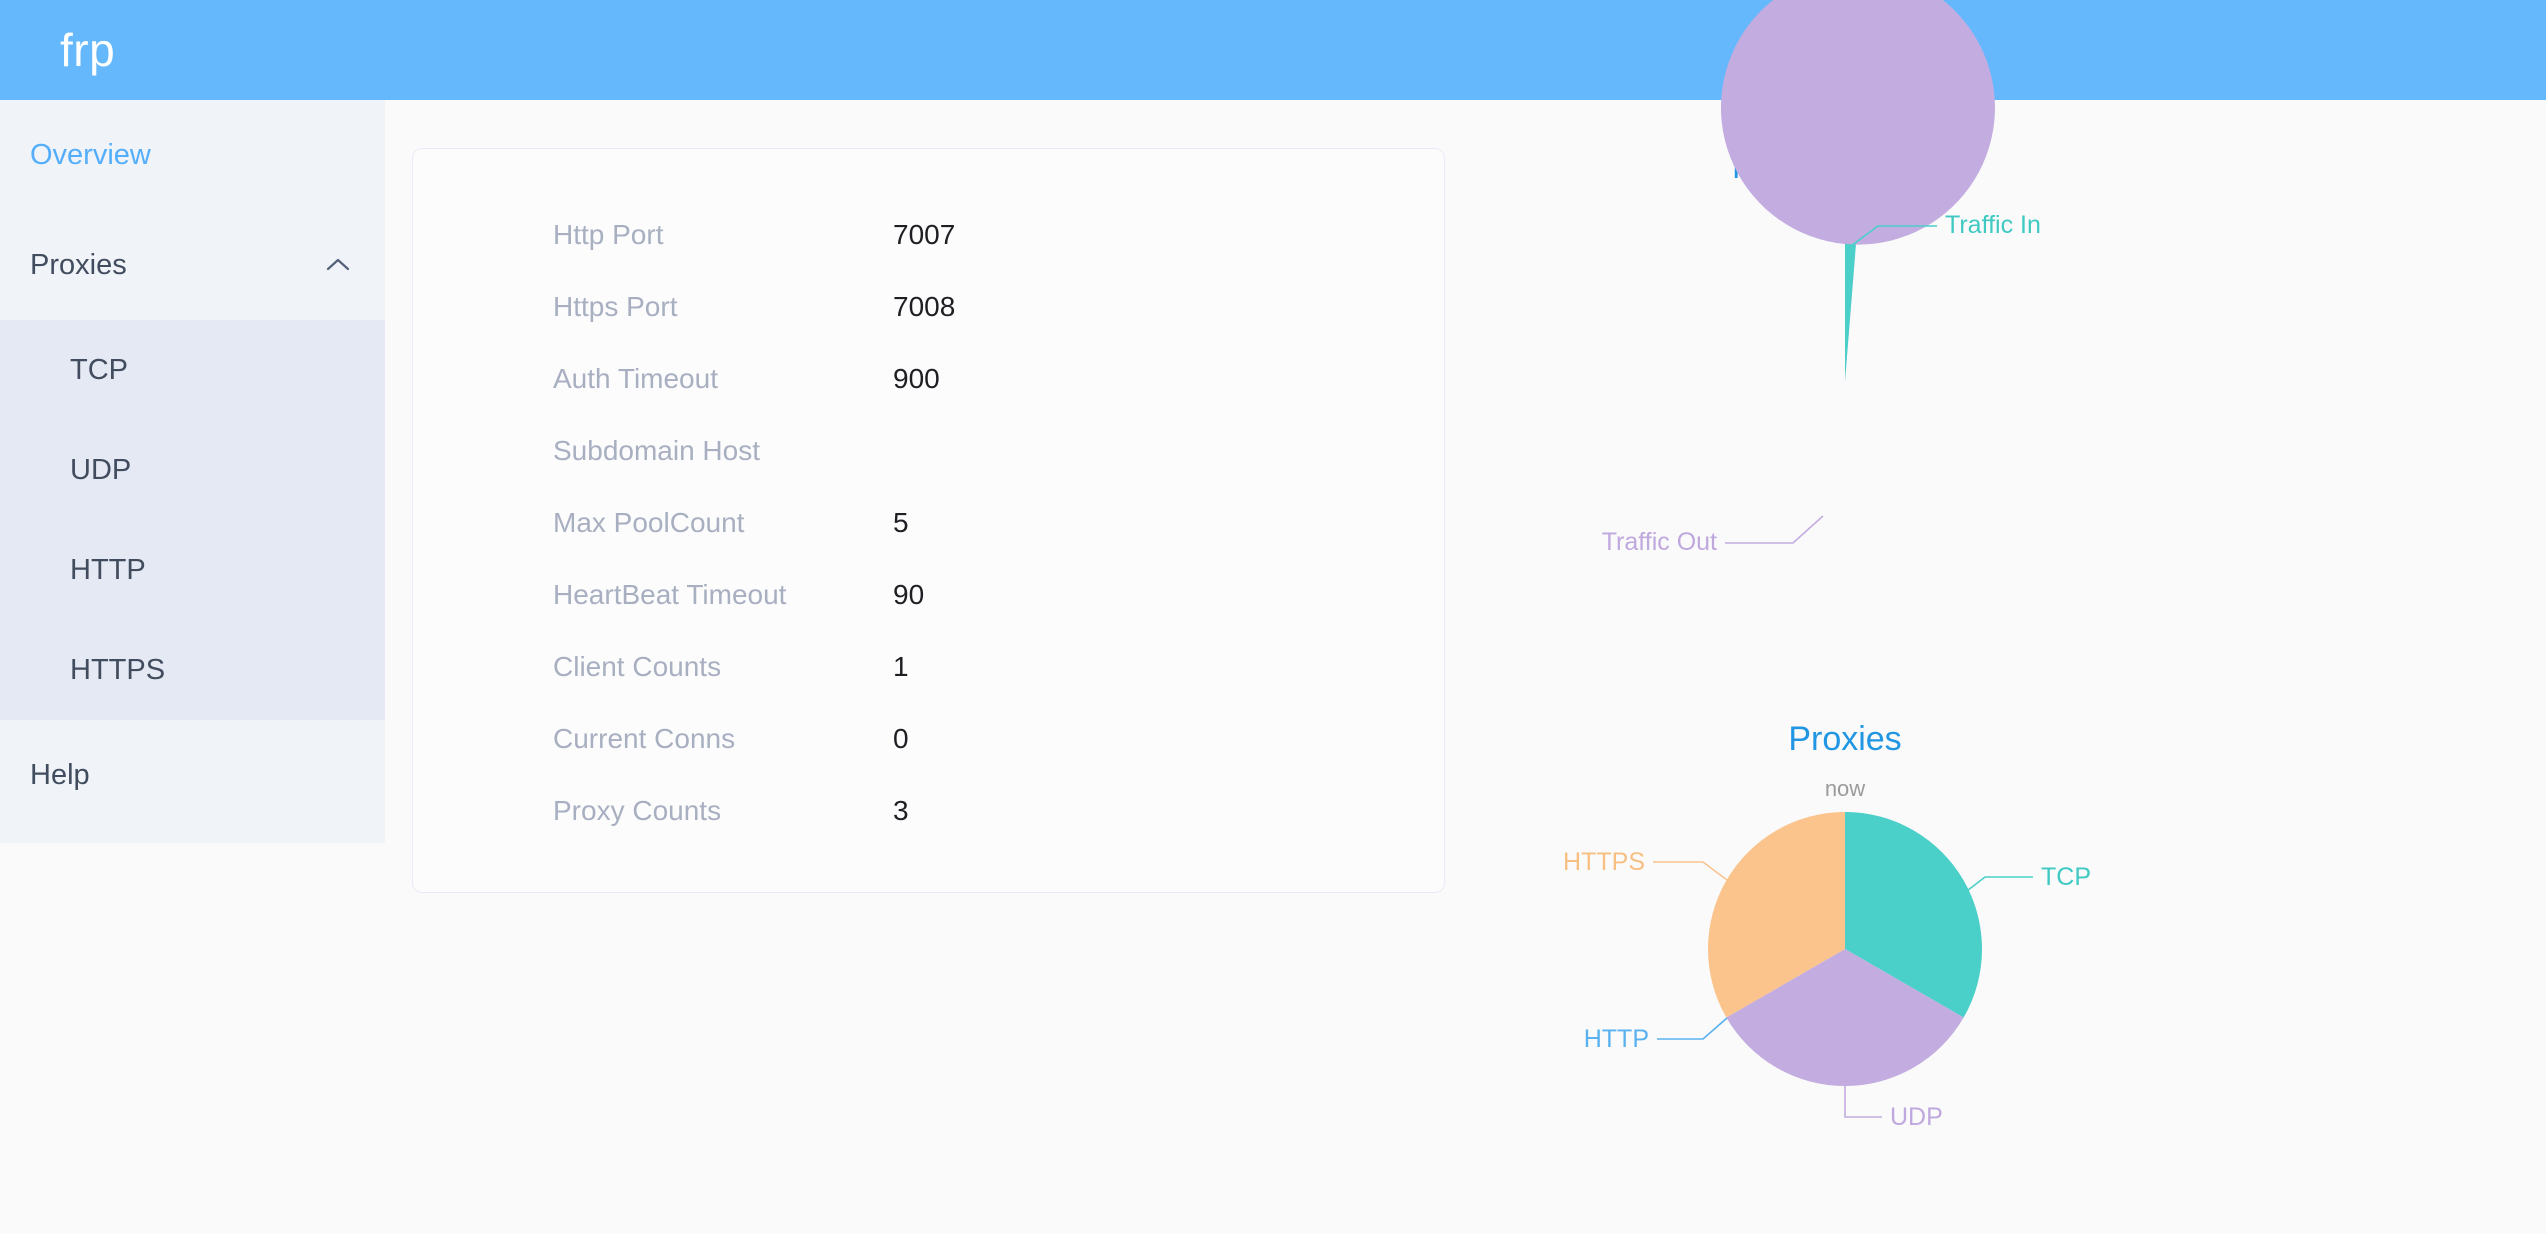 The width and height of the screenshot is (2546, 1234). I want to click on table-row: Current Conns 0, so click(928, 739).